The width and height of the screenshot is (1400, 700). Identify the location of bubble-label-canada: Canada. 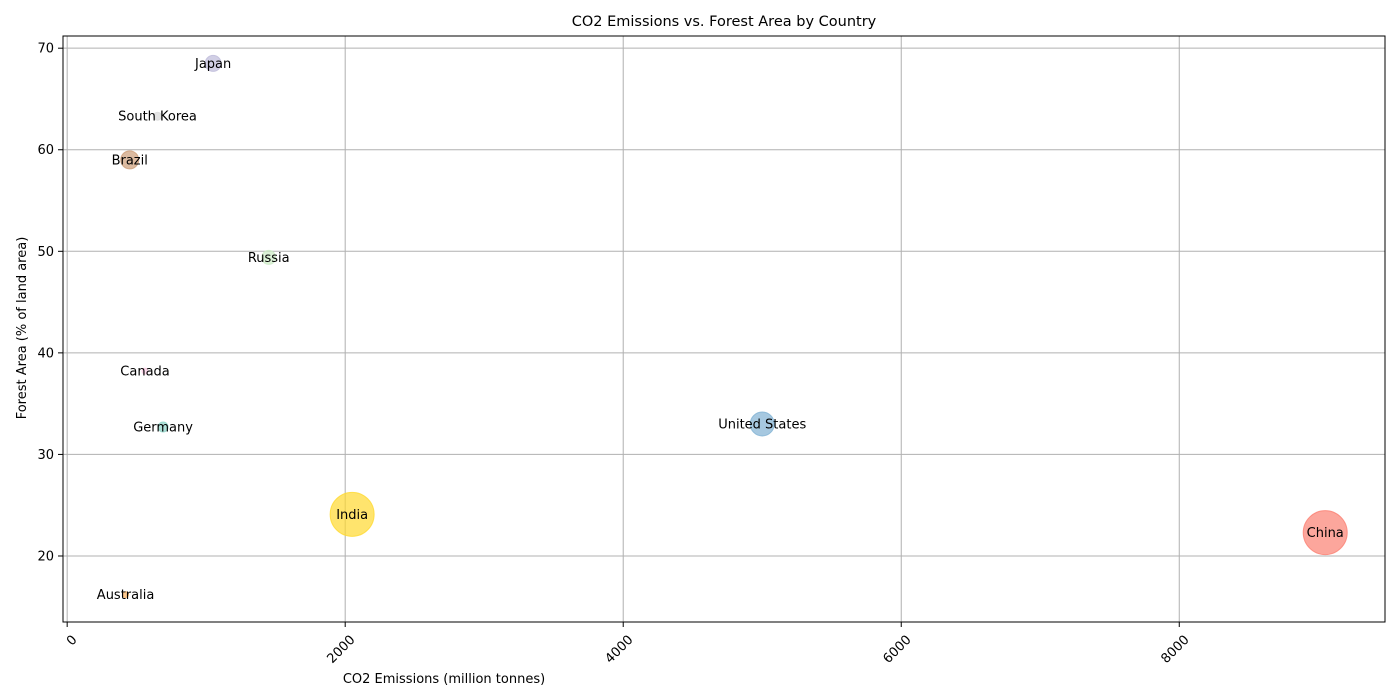
(144, 372).